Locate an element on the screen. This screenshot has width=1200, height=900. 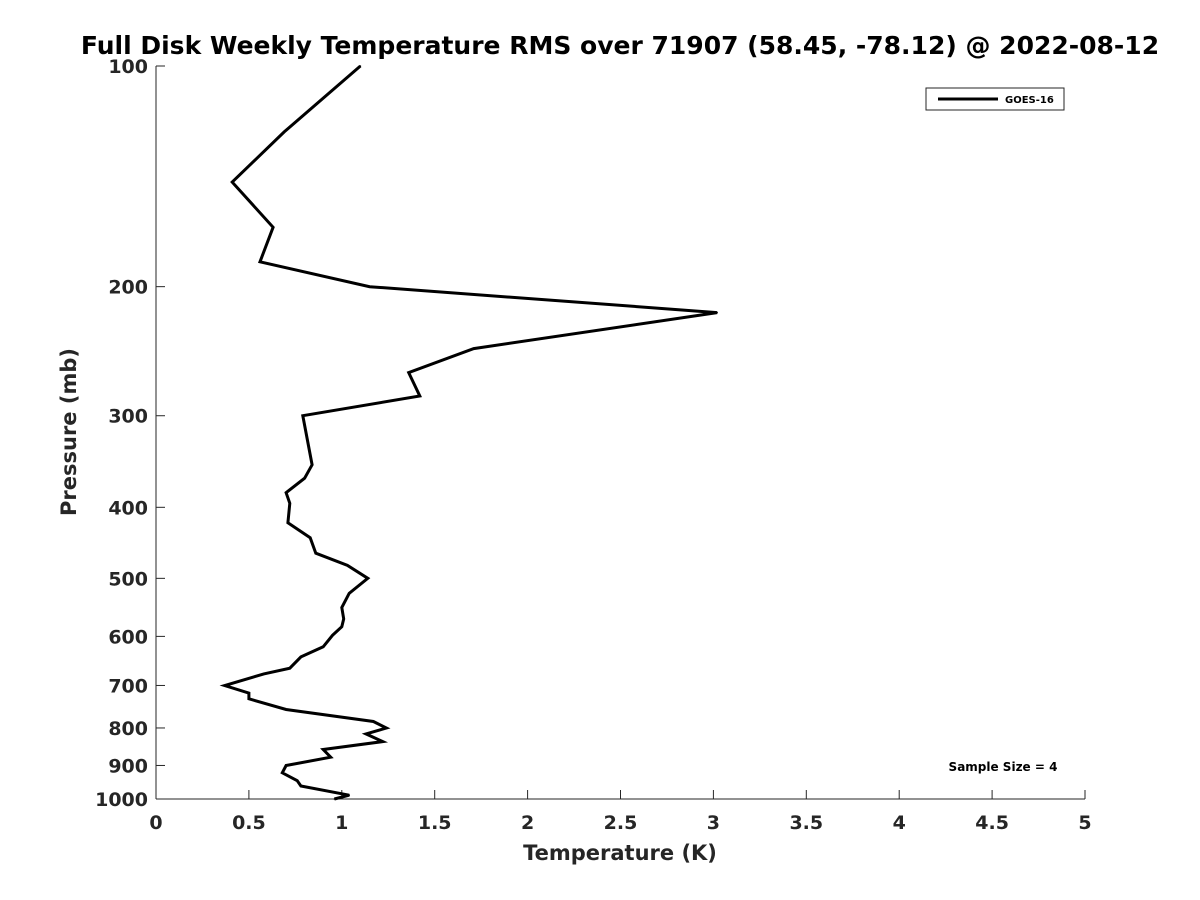
y-tick-label: 600 is located at coordinates (128, 637).